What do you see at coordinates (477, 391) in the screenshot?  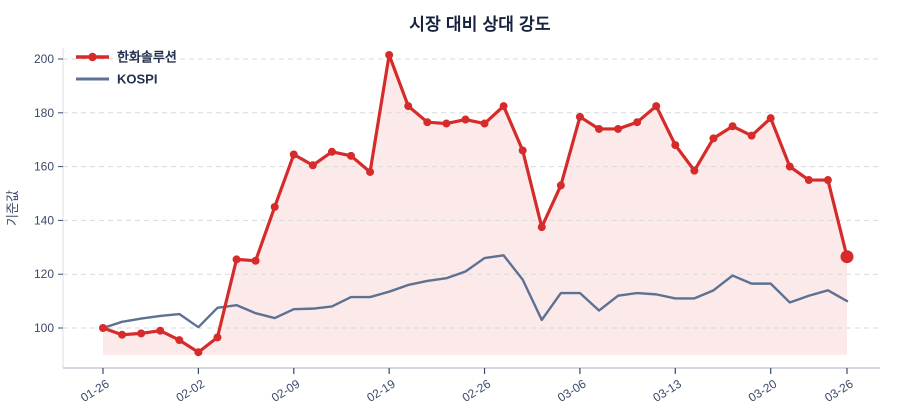 I see `x-tick-label: 02-26` at bounding box center [477, 391].